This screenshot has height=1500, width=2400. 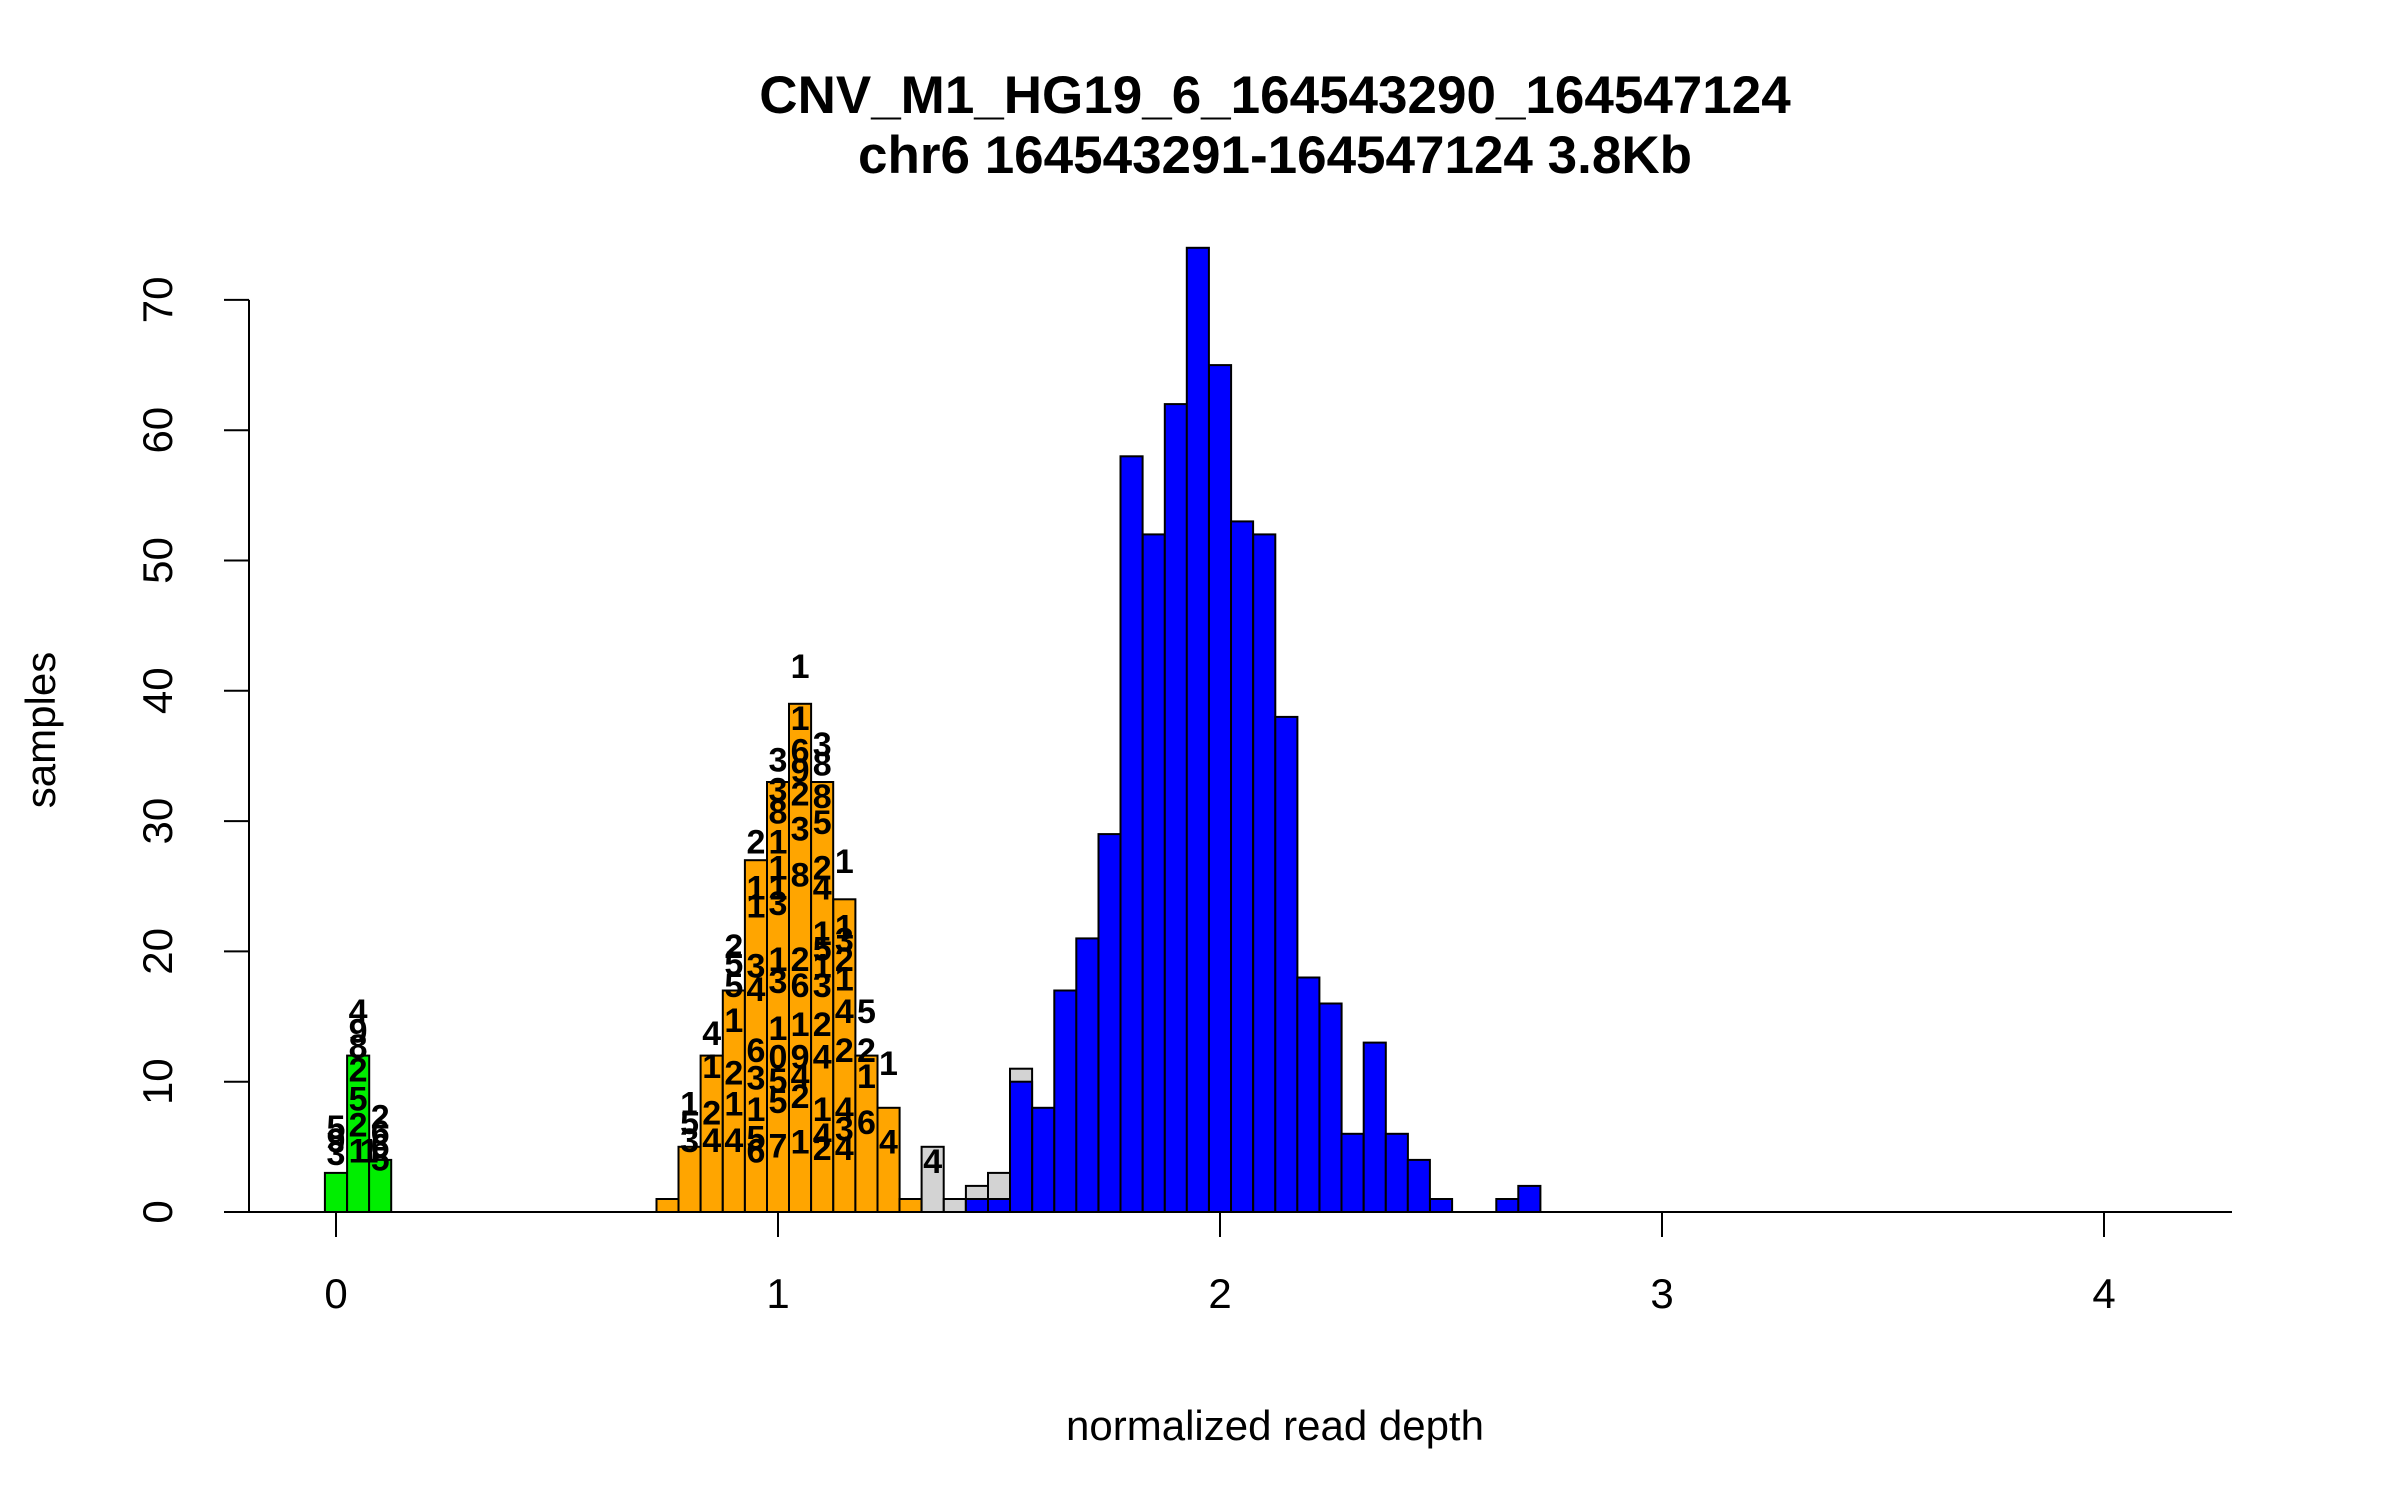 What do you see at coordinates (711, 1114) in the screenshot?
I see `bar-annotation-20: 2` at bounding box center [711, 1114].